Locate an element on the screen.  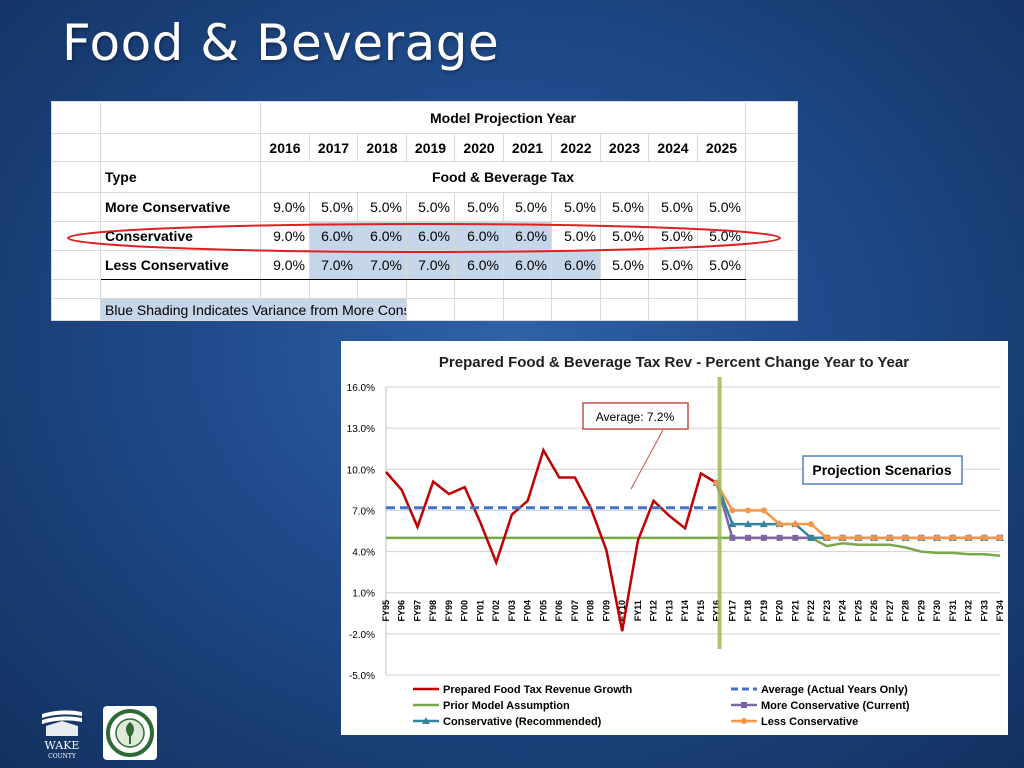
year-header: 2021 is located at coordinates (527, 147).